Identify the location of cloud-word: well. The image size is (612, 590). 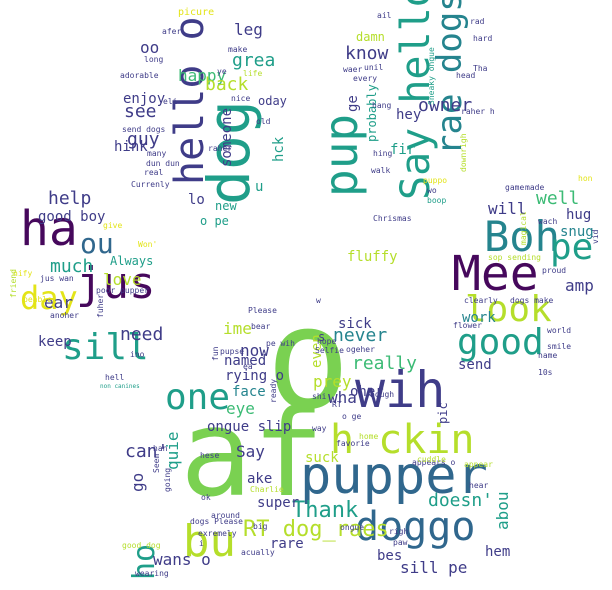
(558, 198).